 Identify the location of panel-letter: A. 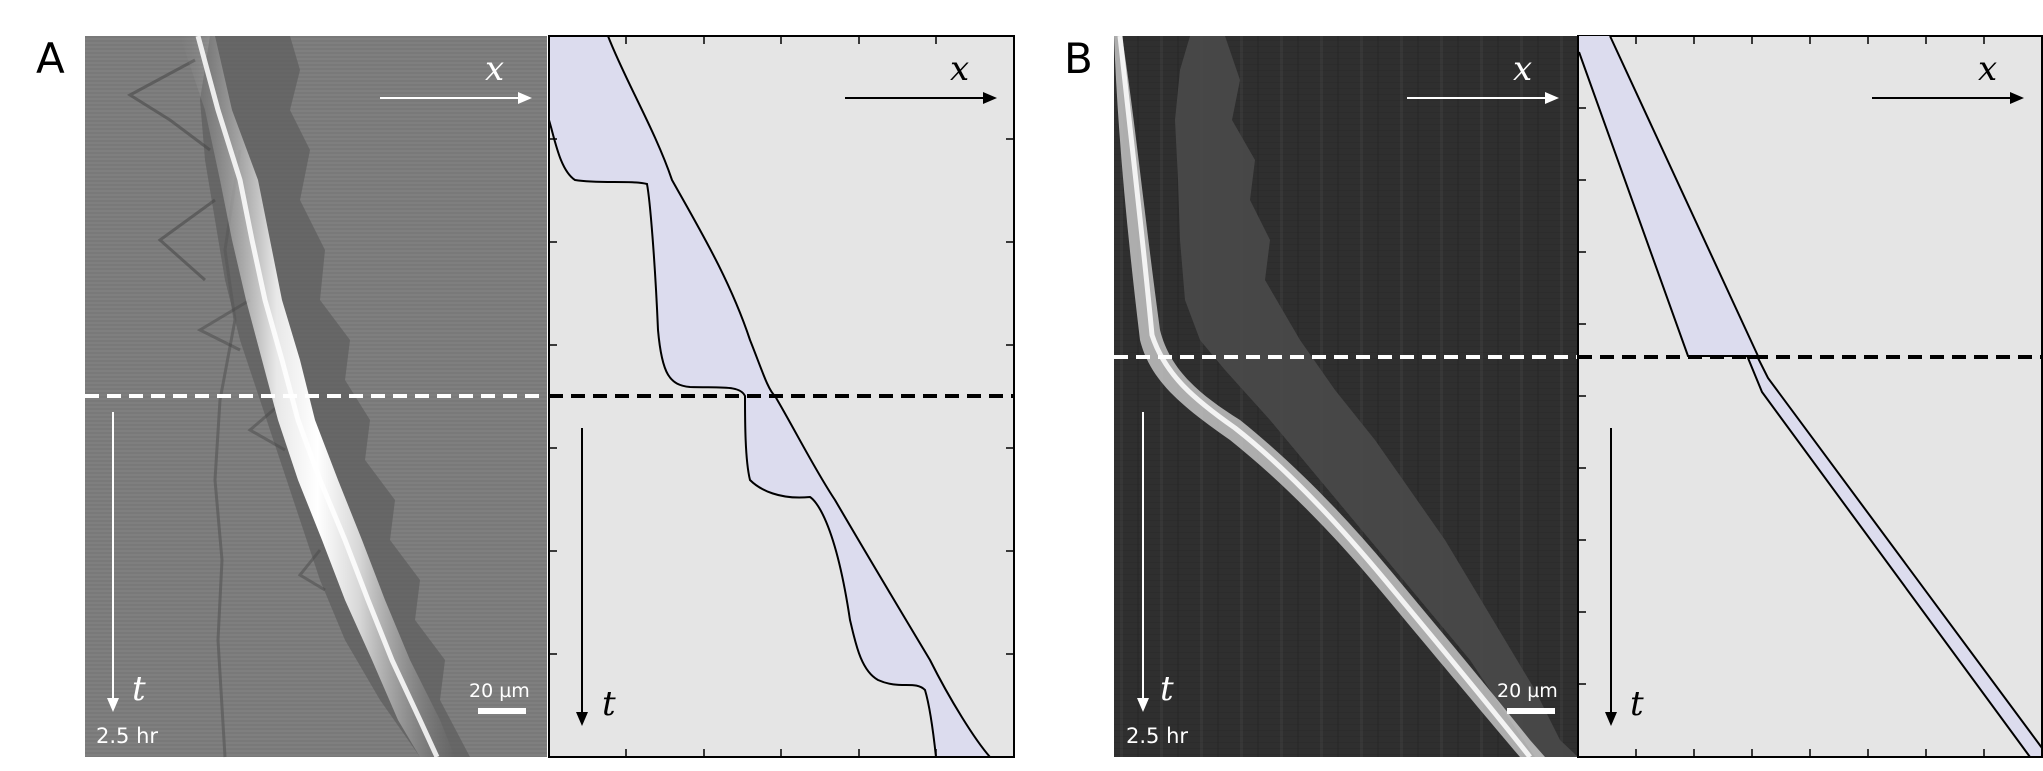
(50, 58).